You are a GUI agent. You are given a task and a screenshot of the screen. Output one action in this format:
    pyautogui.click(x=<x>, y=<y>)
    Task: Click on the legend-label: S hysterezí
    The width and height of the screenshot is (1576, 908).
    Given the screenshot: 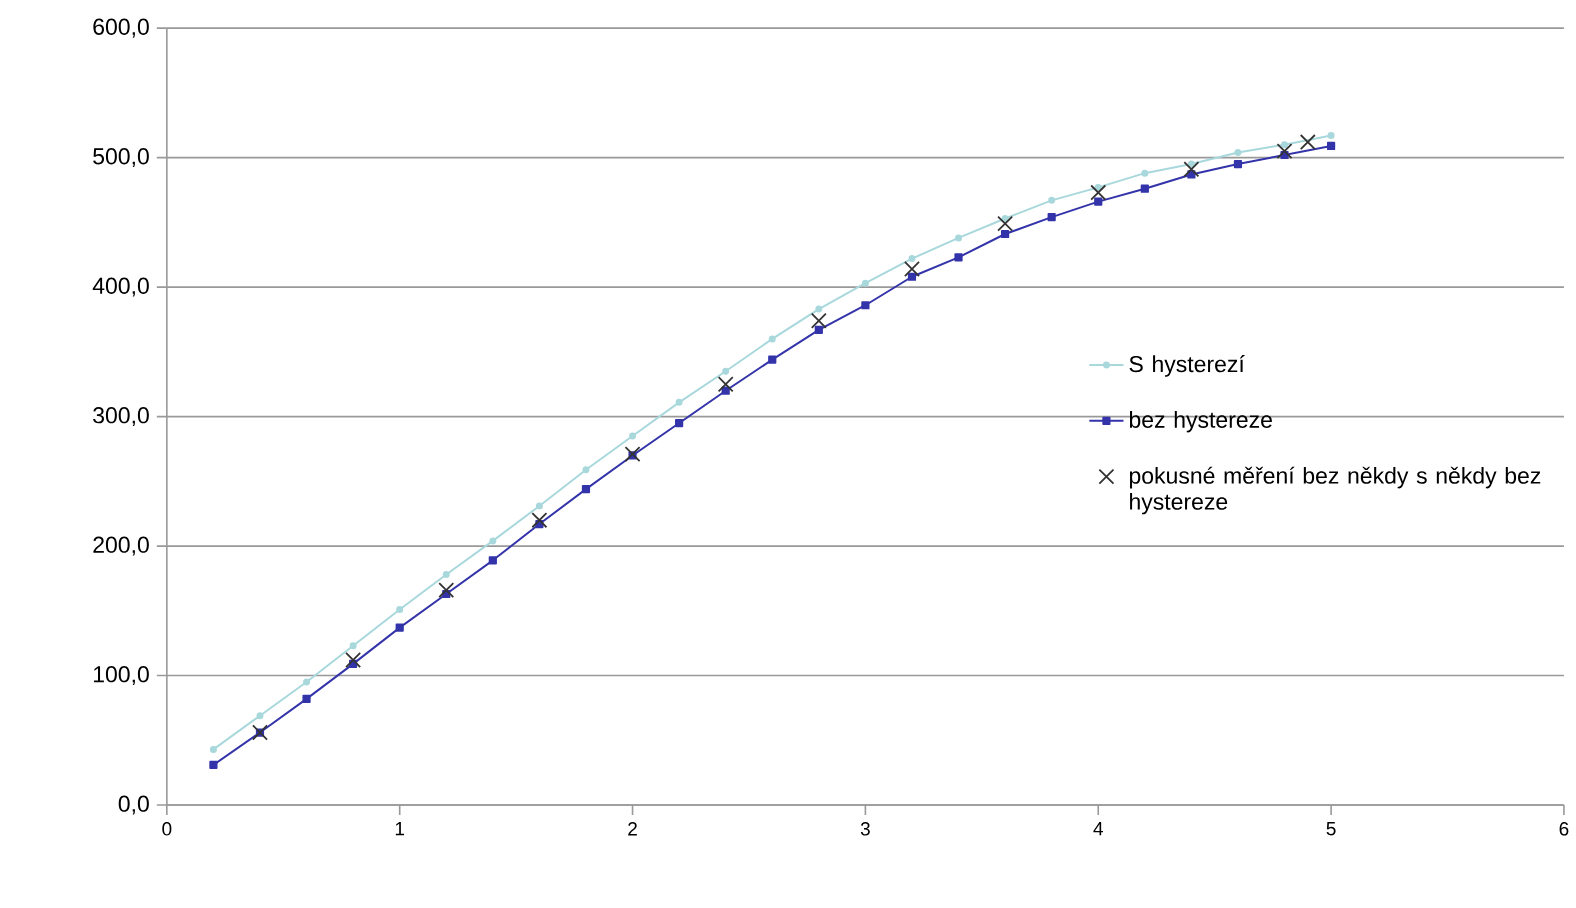 What is the action you would take?
    pyautogui.click(x=1187, y=366)
    